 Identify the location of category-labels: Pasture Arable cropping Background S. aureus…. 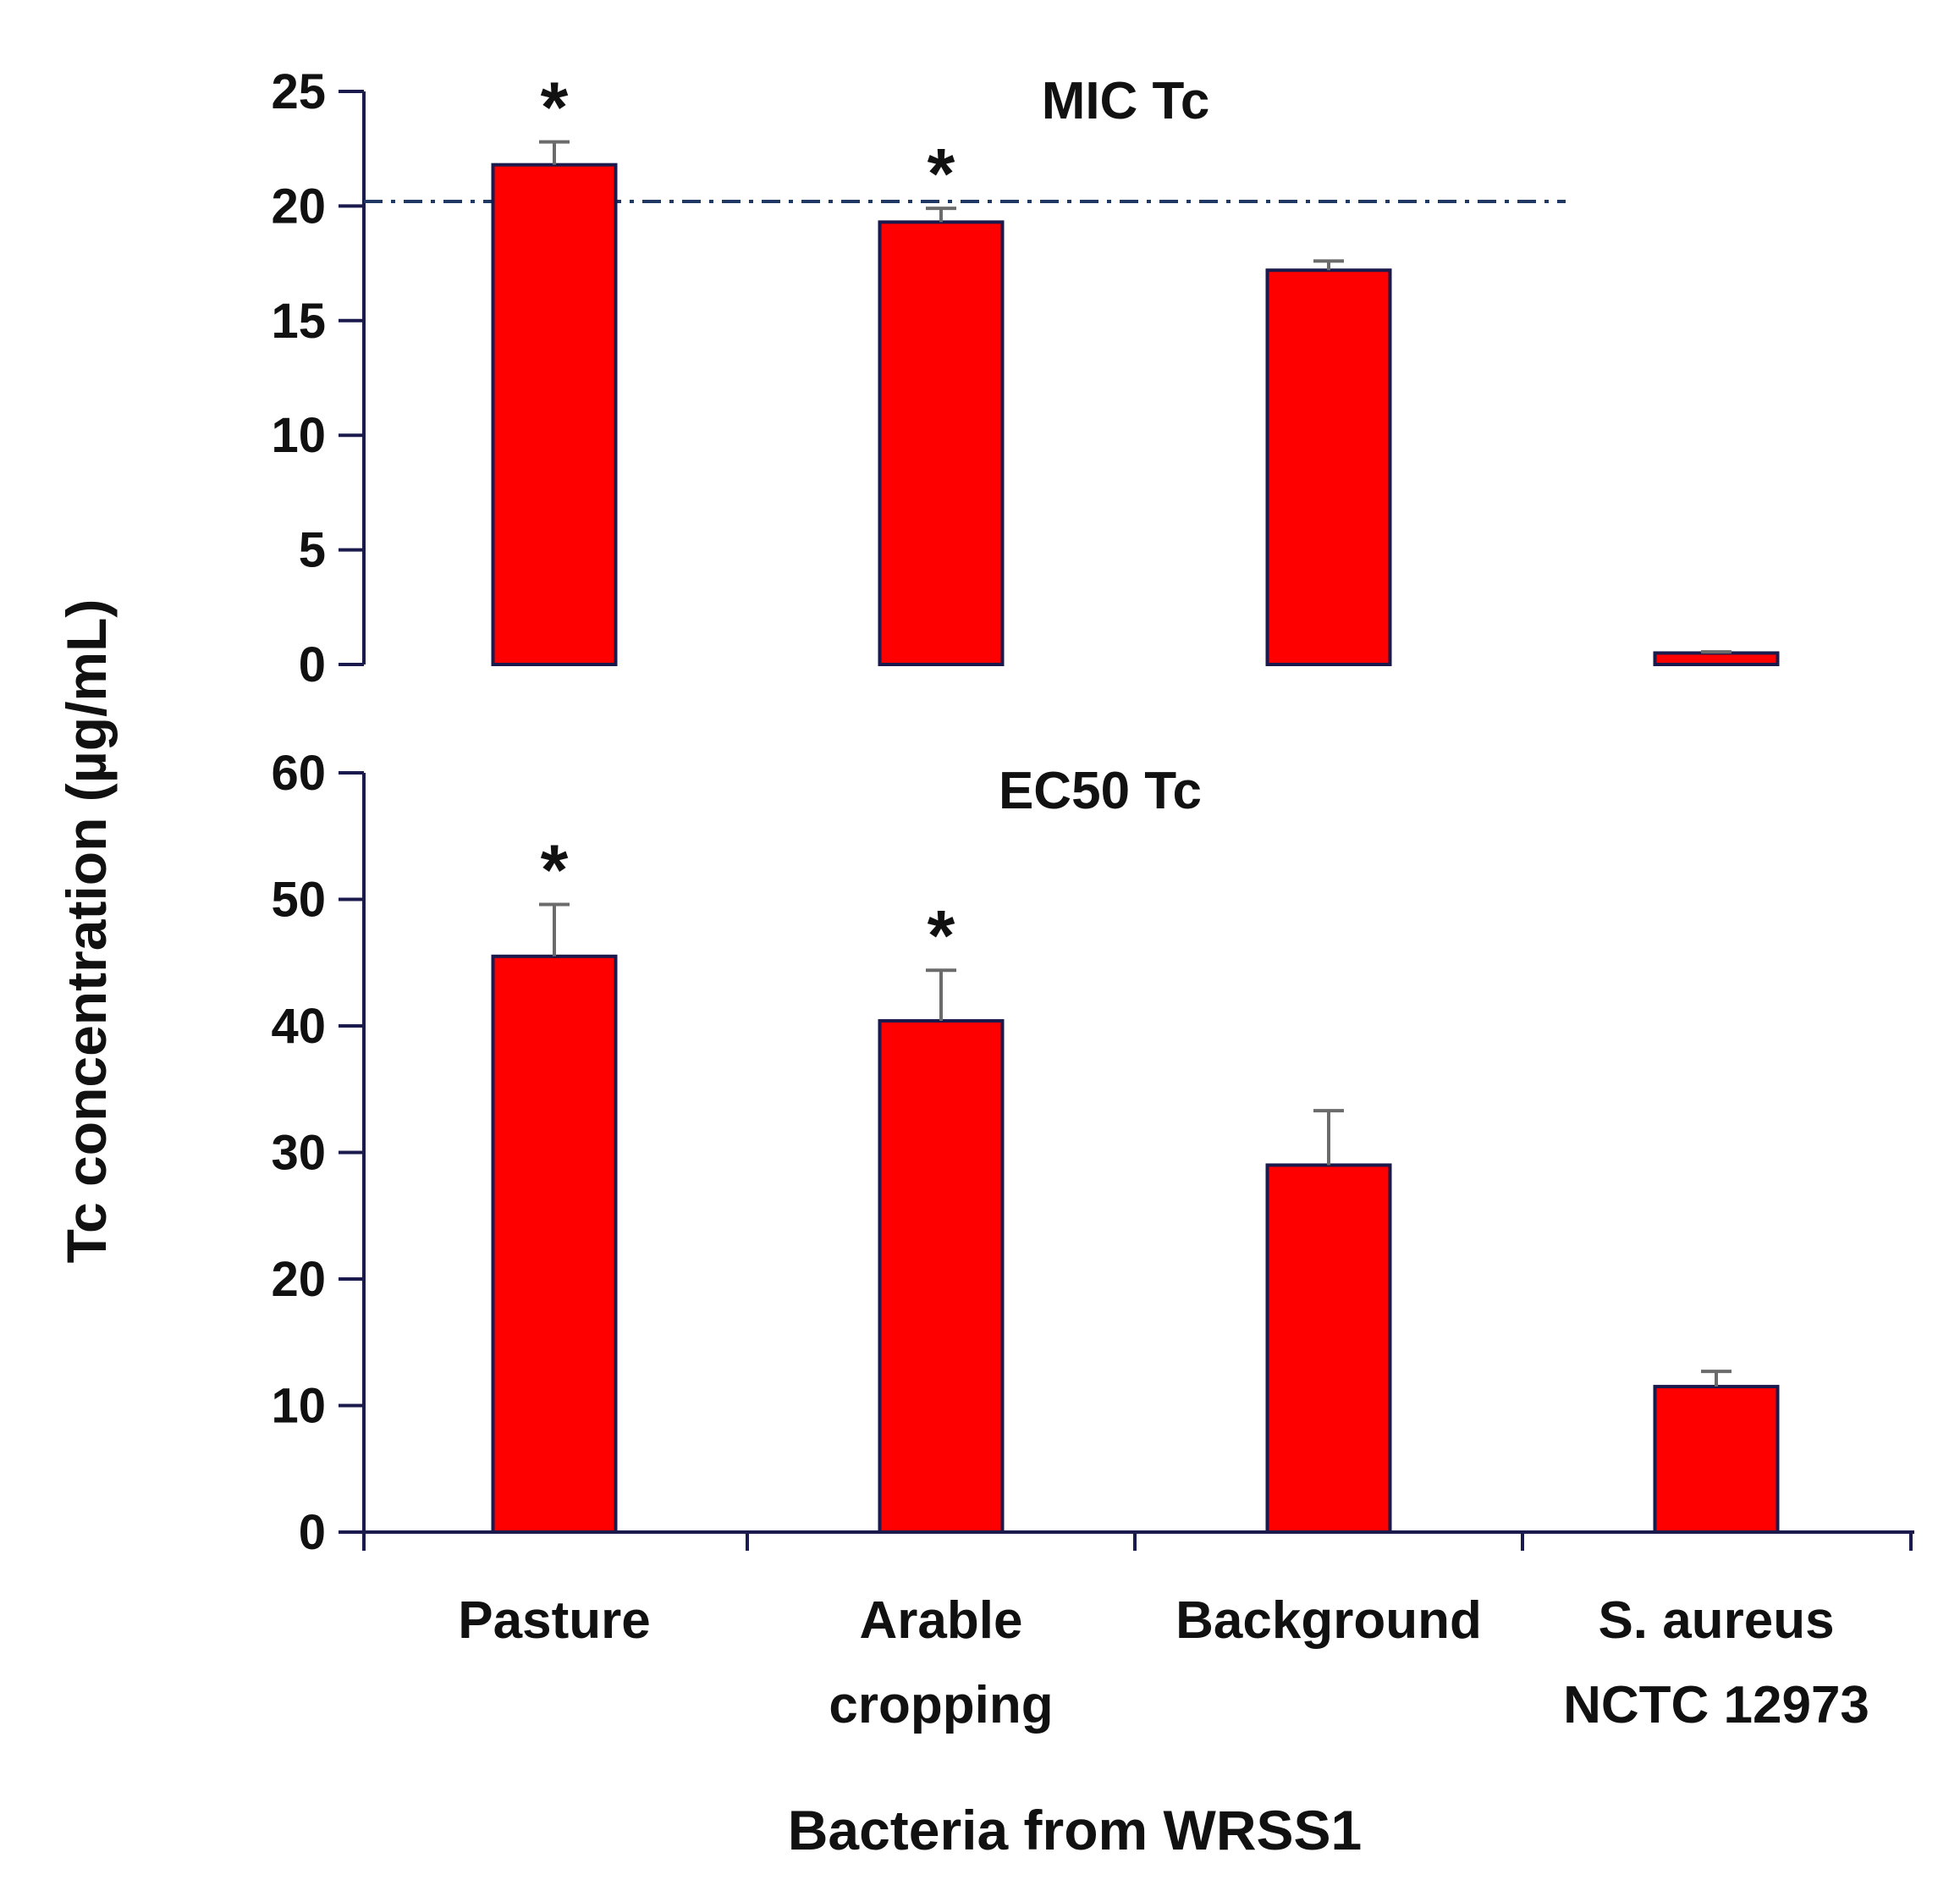
(1163, 1662).